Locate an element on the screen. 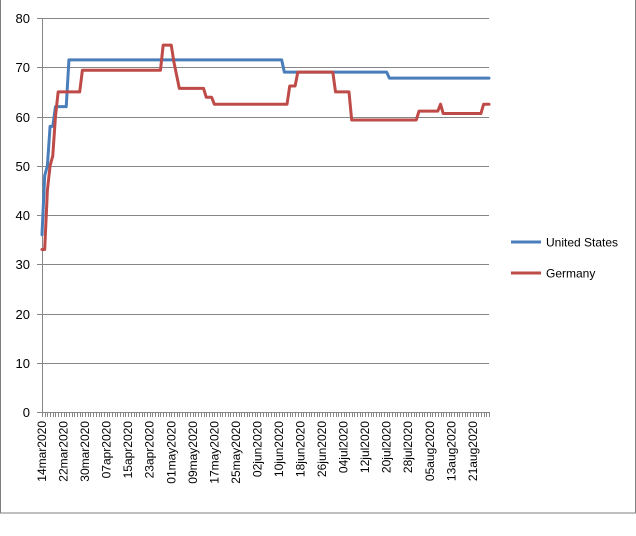 Image resolution: width=636 pixels, height=536 pixels. legend: United States Germany is located at coordinates (564, 258).